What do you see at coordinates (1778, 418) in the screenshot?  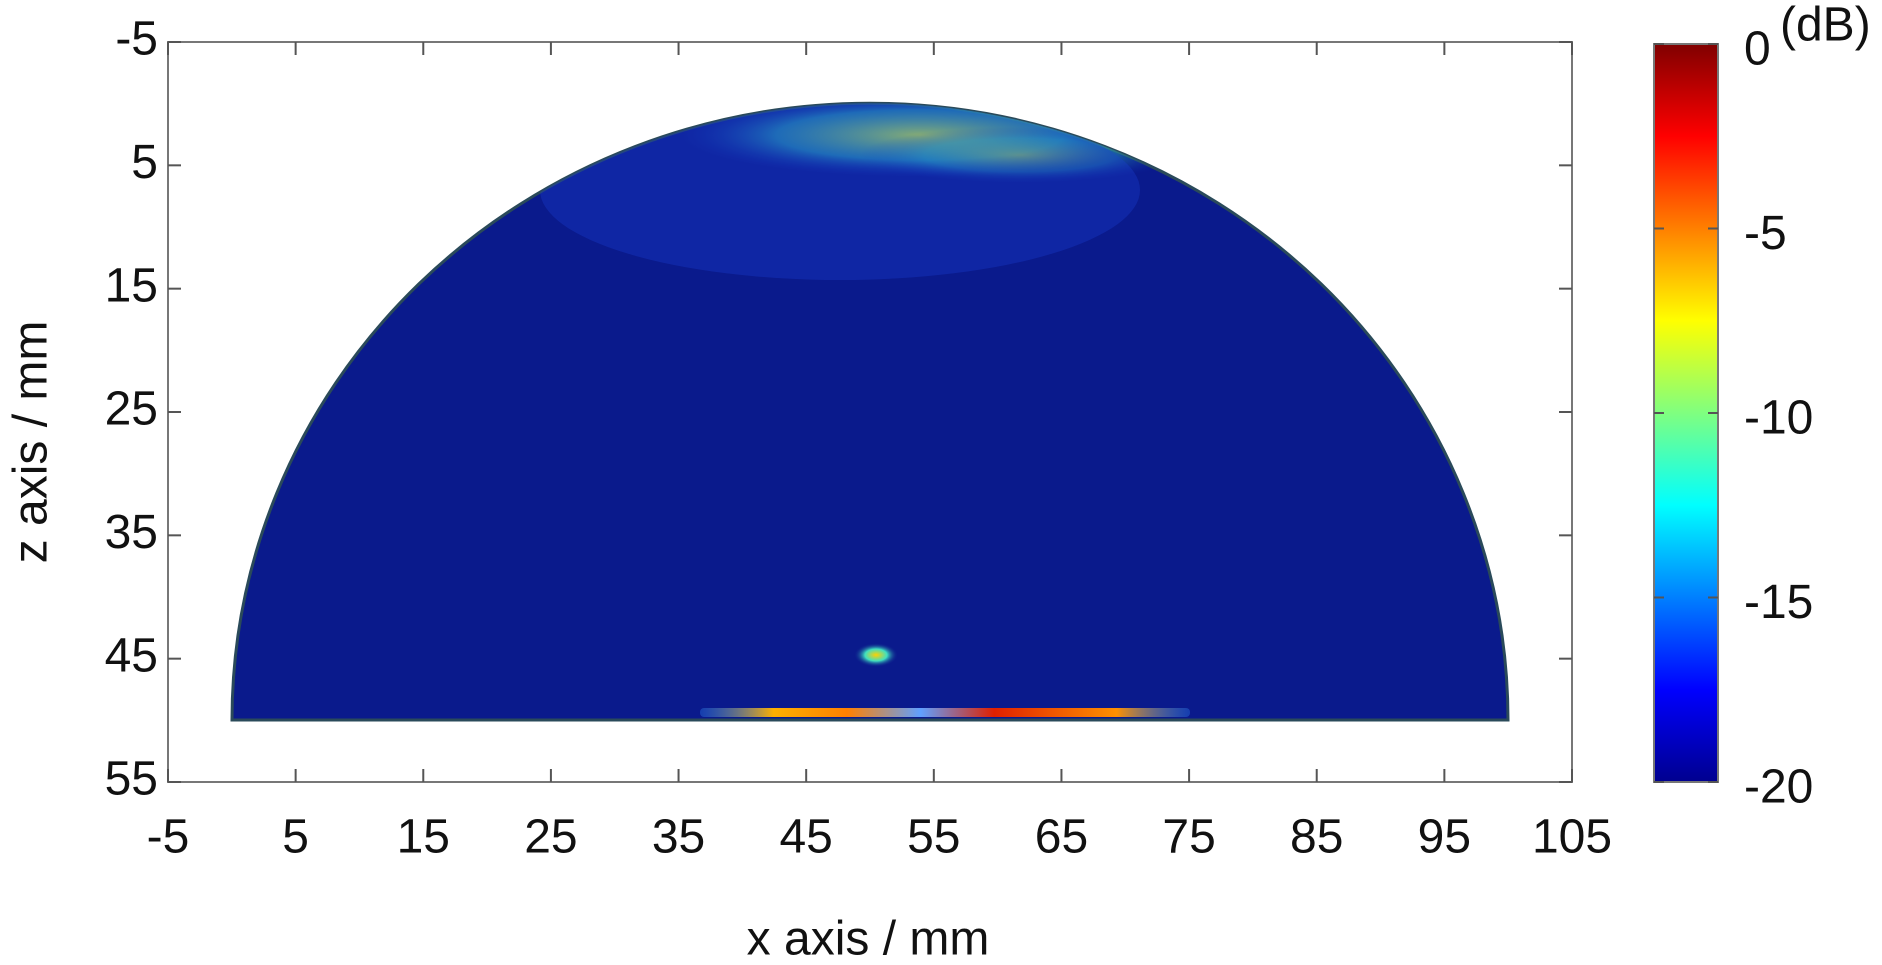 I see `colorbar-tick-label: -10` at bounding box center [1778, 418].